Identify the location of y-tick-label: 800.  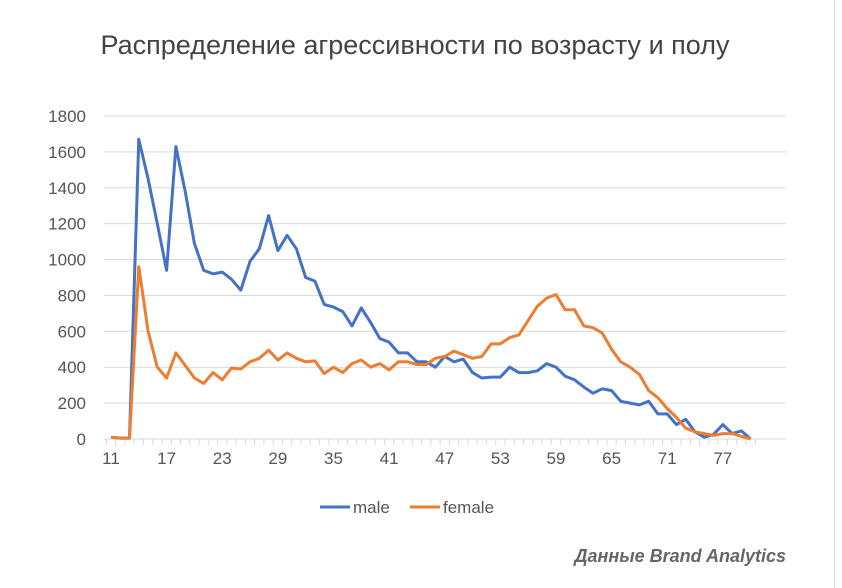
(72, 295).